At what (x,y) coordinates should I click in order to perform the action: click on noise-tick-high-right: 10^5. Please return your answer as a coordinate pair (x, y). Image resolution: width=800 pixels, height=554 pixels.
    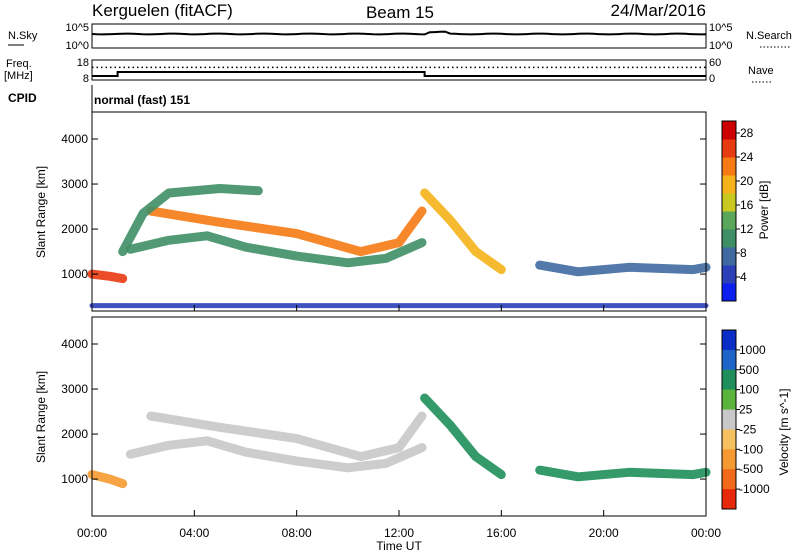
    Looking at the image, I should click on (721, 28).